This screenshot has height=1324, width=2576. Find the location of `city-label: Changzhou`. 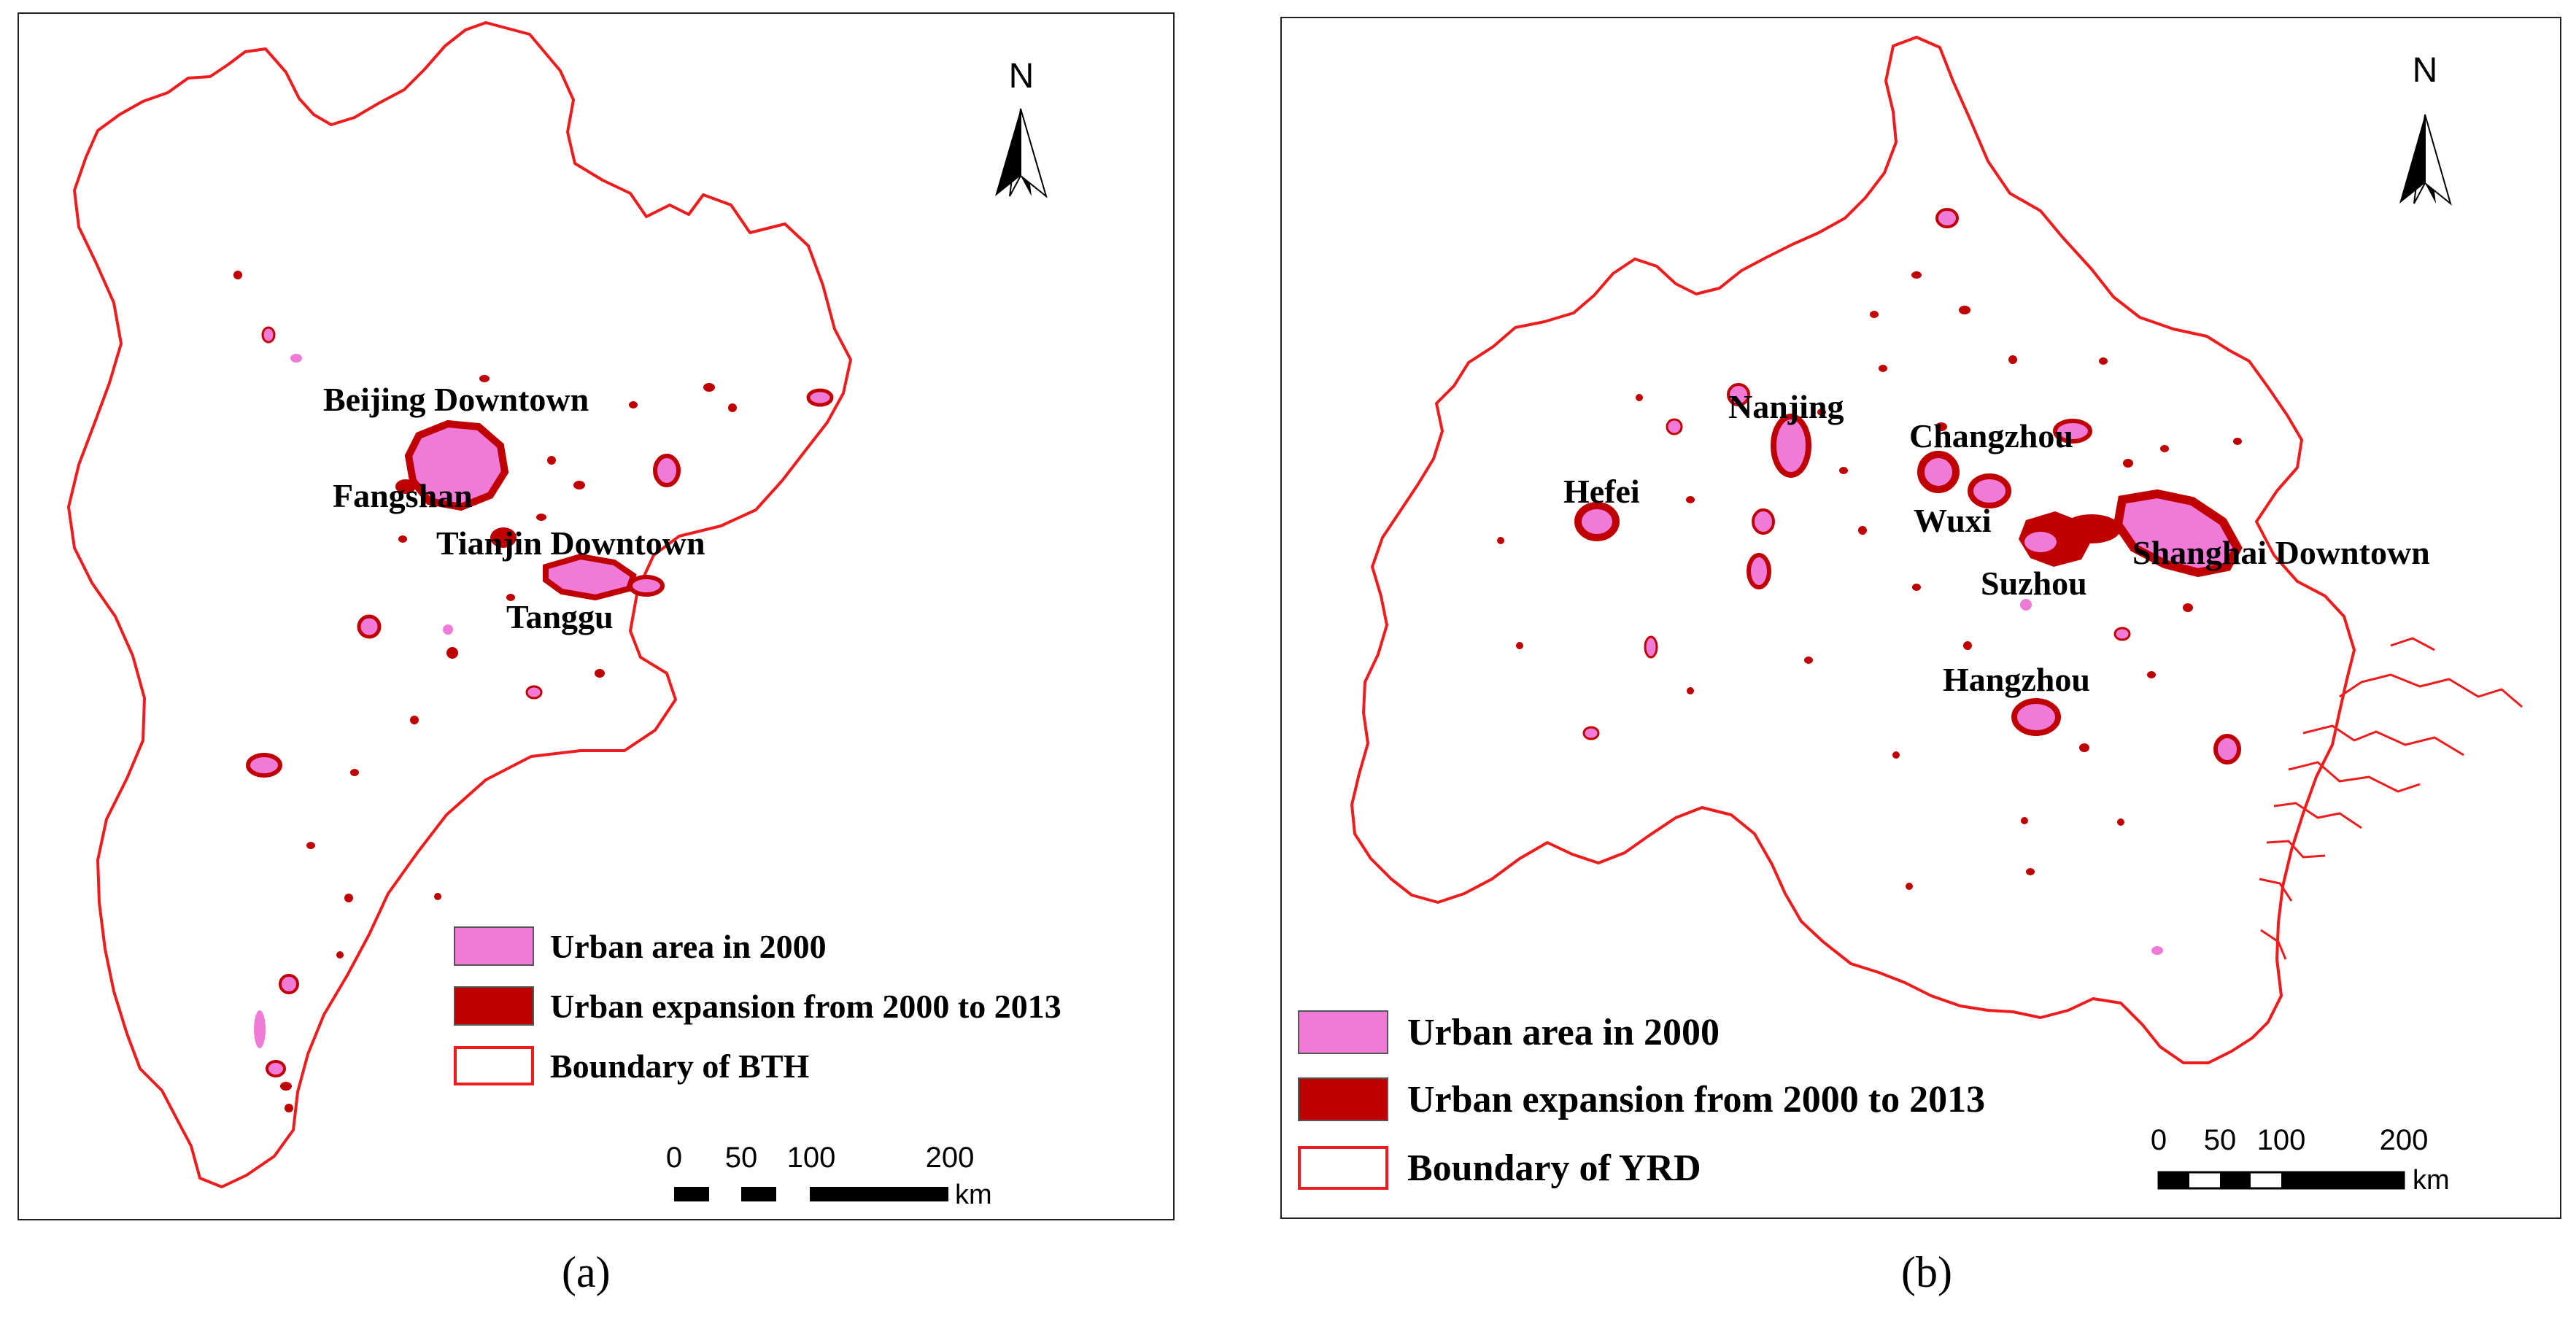

city-label: Changzhou is located at coordinates (1991, 435).